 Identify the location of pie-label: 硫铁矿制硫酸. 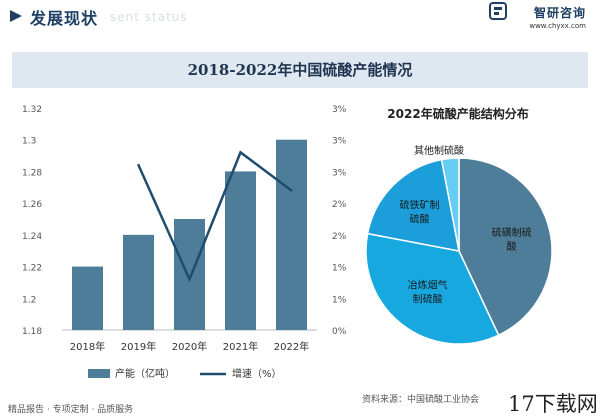
(420, 212).